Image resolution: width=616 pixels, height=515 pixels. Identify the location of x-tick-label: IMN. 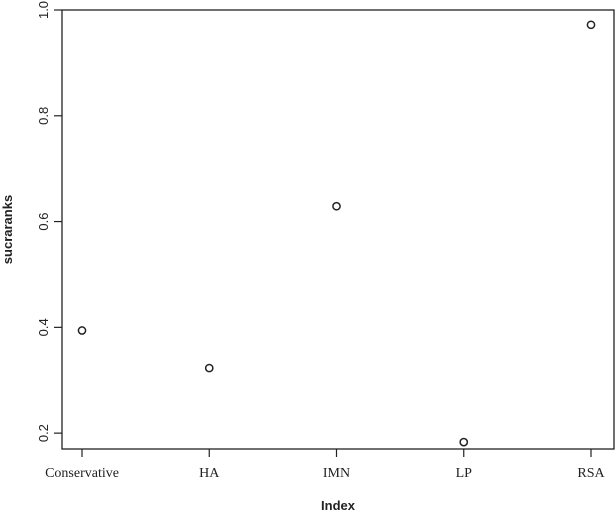
(336, 473).